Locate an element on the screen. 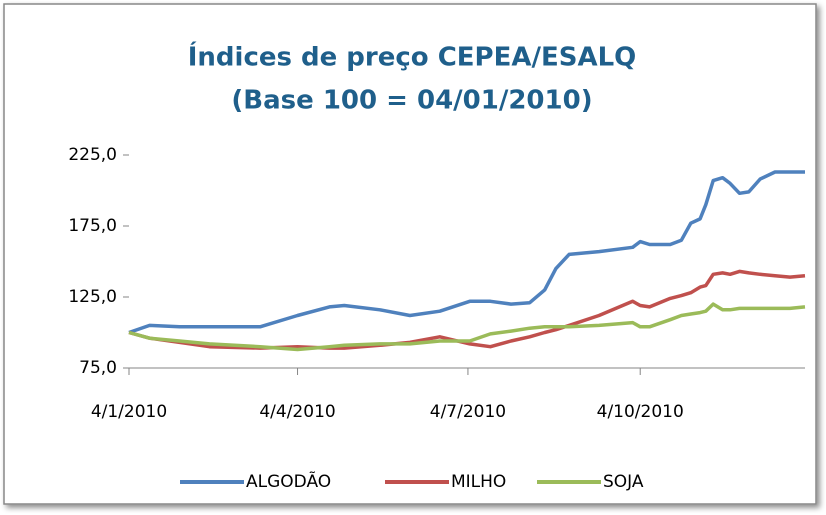 The image size is (826, 515). x-tick-label: 4/1/2010 is located at coordinates (129, 412).